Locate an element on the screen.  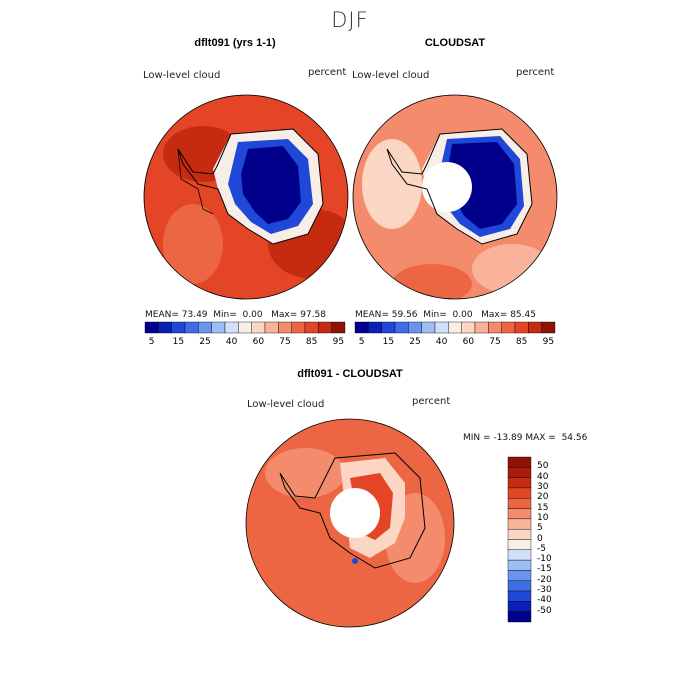
season-title: DJF is located at coordinates (350, 20).